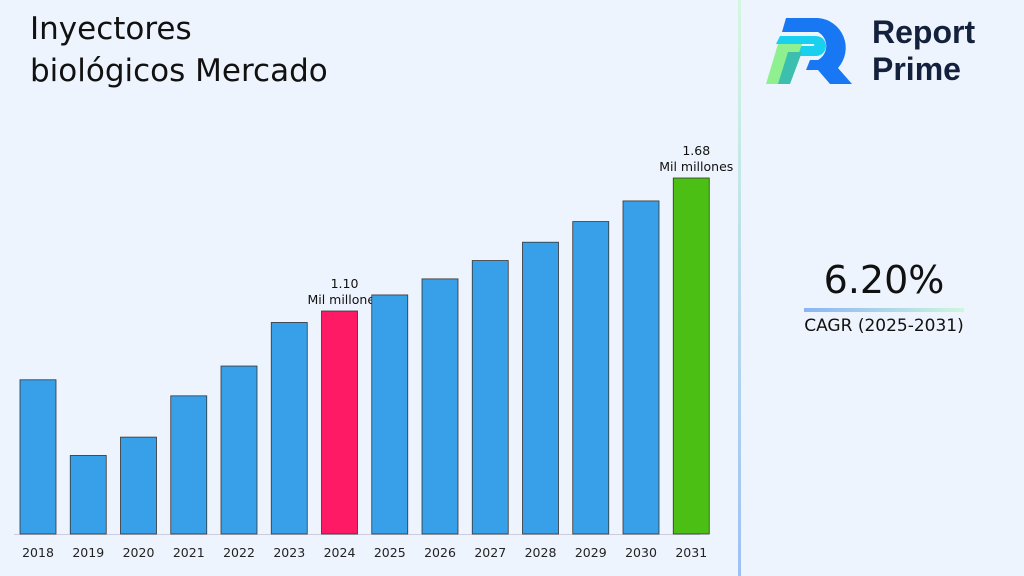 The width and height of the screenshot is (1024, 576). Describe the element at coordinates (924, 32) in the screenshot. I see `logo-text-line-1: Report` at that location.